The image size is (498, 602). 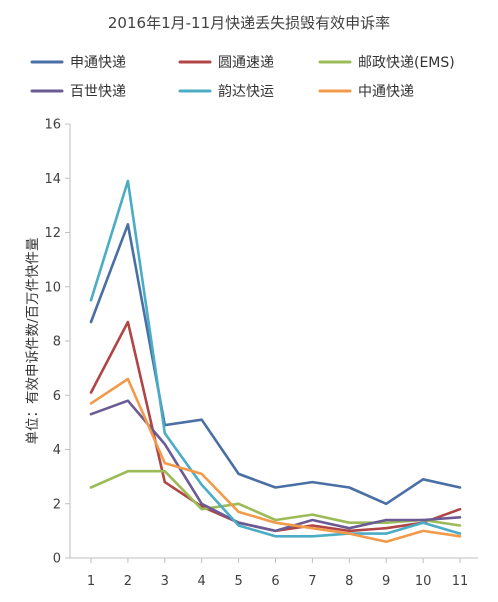 I want to click on x-tick-label: 3, so click(x=165, y=581).